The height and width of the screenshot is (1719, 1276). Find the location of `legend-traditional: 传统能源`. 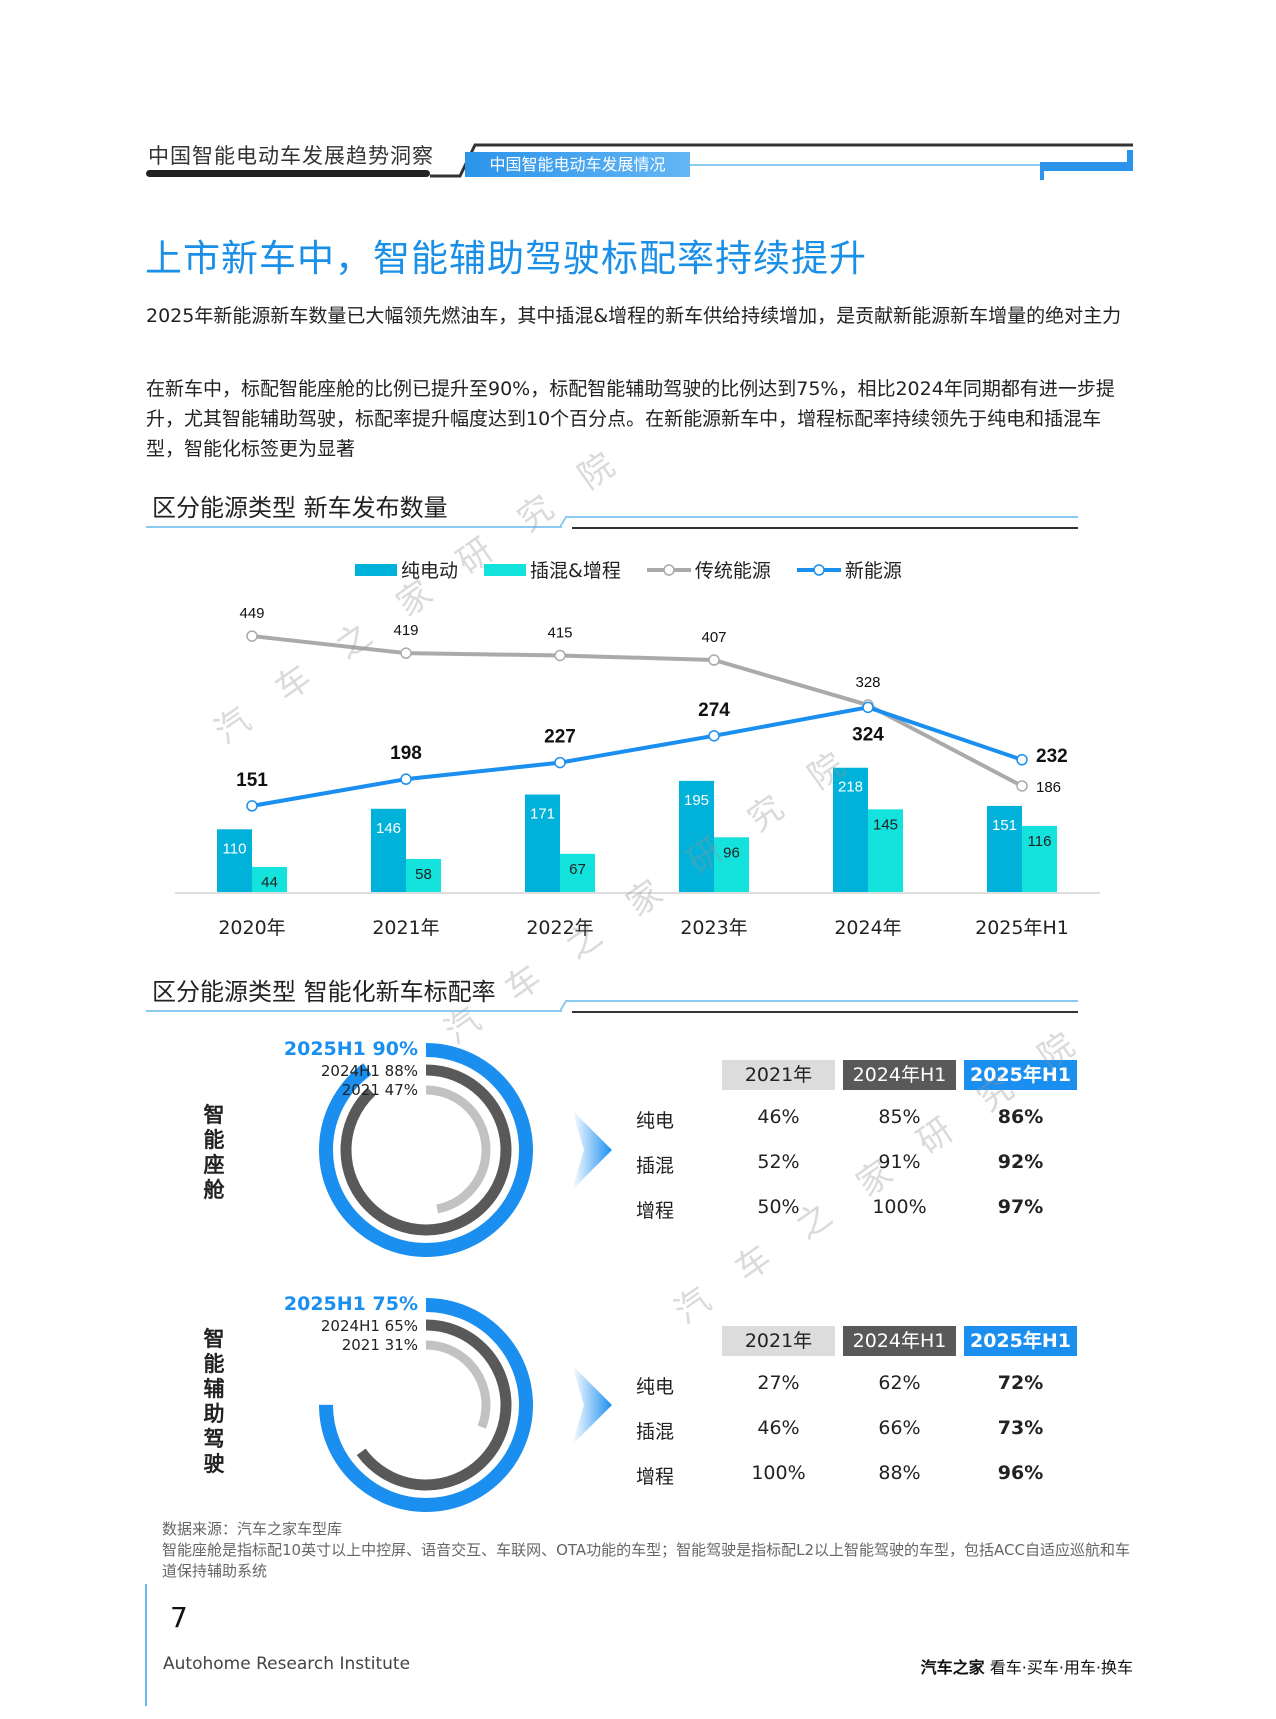

legend-traditional: 传统能源 is located at coordinates (708, 569).